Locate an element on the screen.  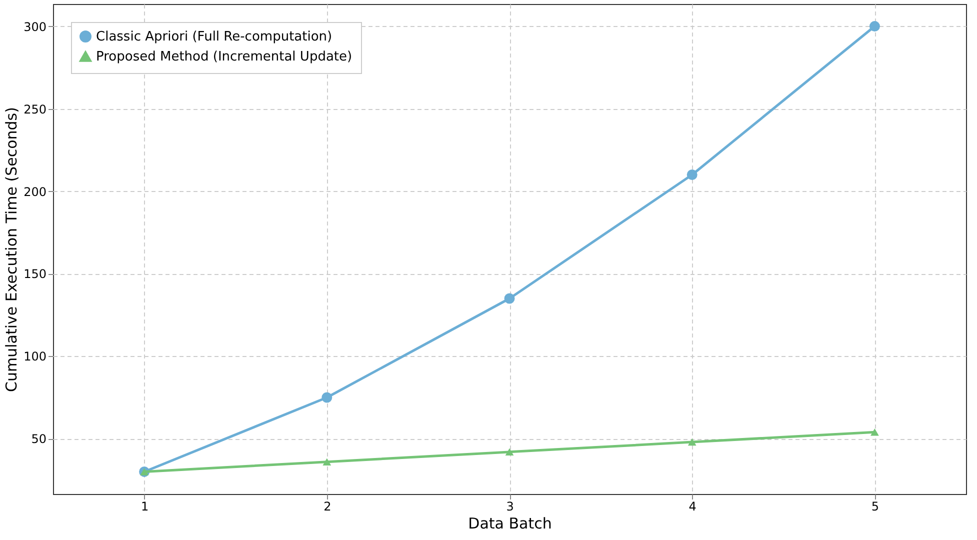
y-tick-label: 100 is located at coordinates (35, 357).